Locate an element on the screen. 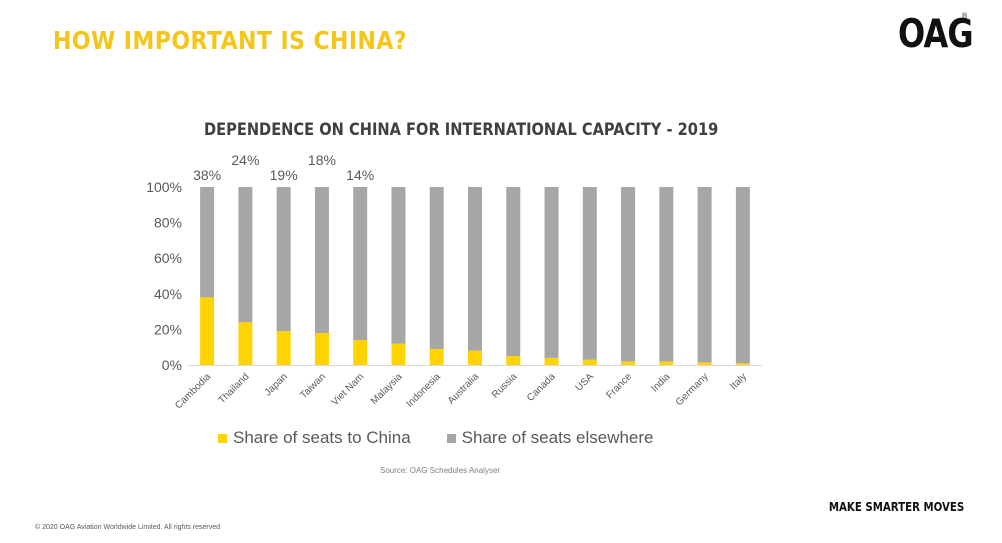  tagline: MAKE SMARTER MOVES is located at coordinates (896, 507).